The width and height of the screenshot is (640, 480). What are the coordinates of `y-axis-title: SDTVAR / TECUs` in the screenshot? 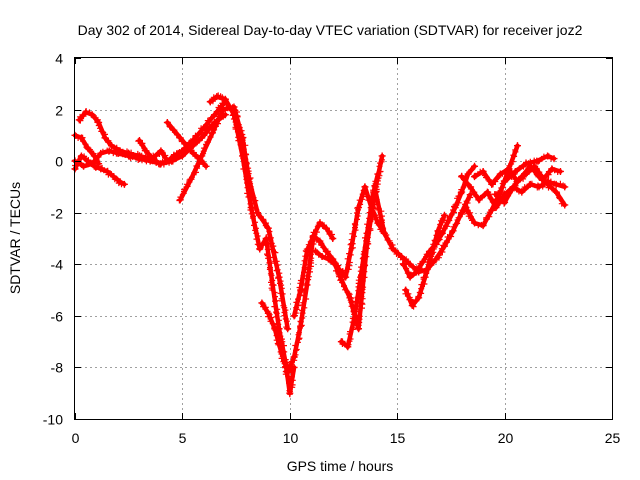 It's located at (15, 238).